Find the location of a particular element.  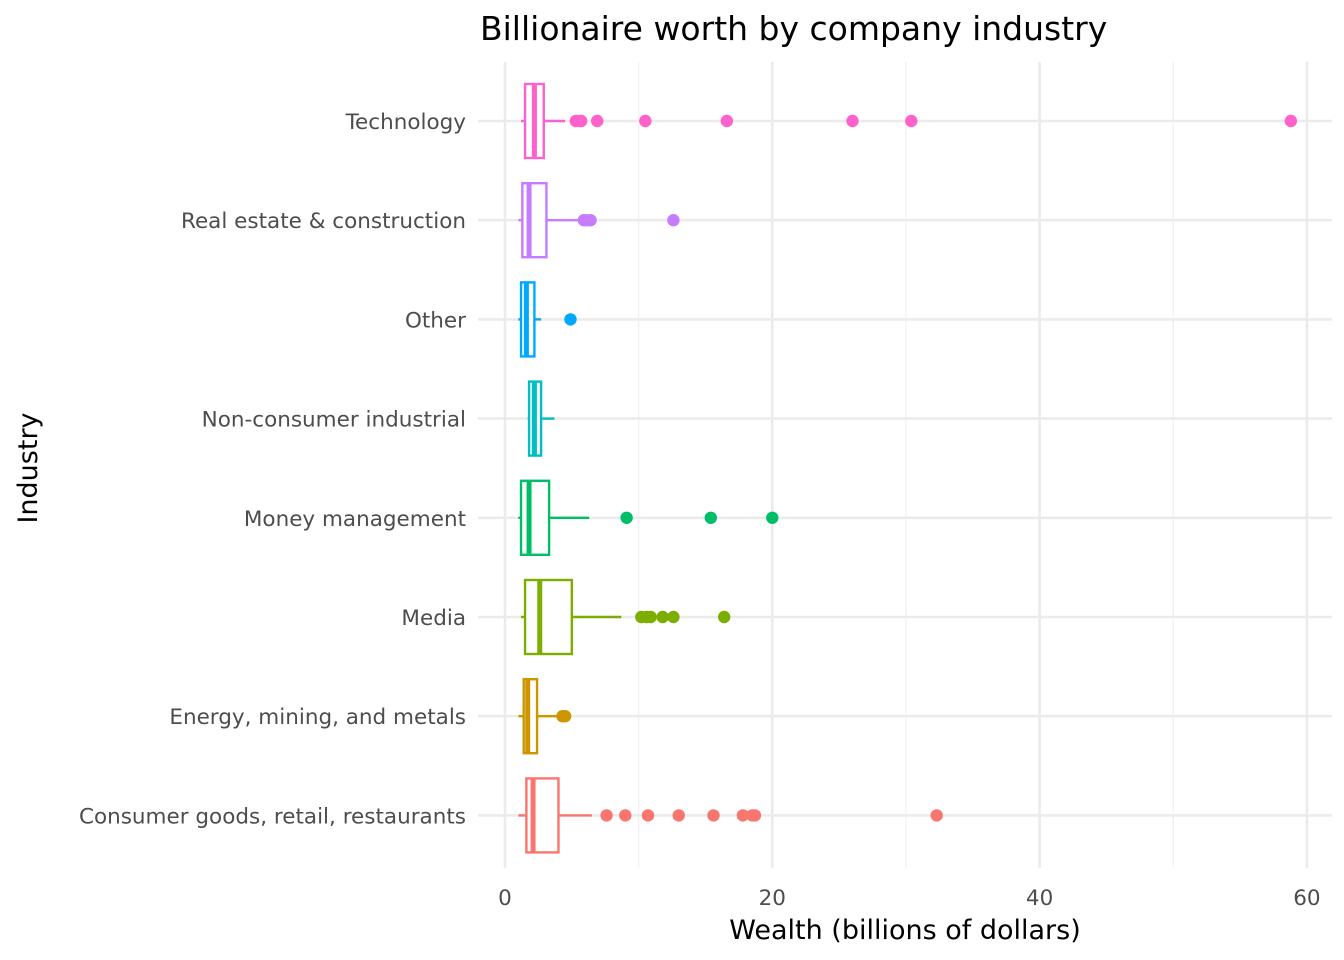

y-tick-label: Technology is located at coordinates (406, 122).